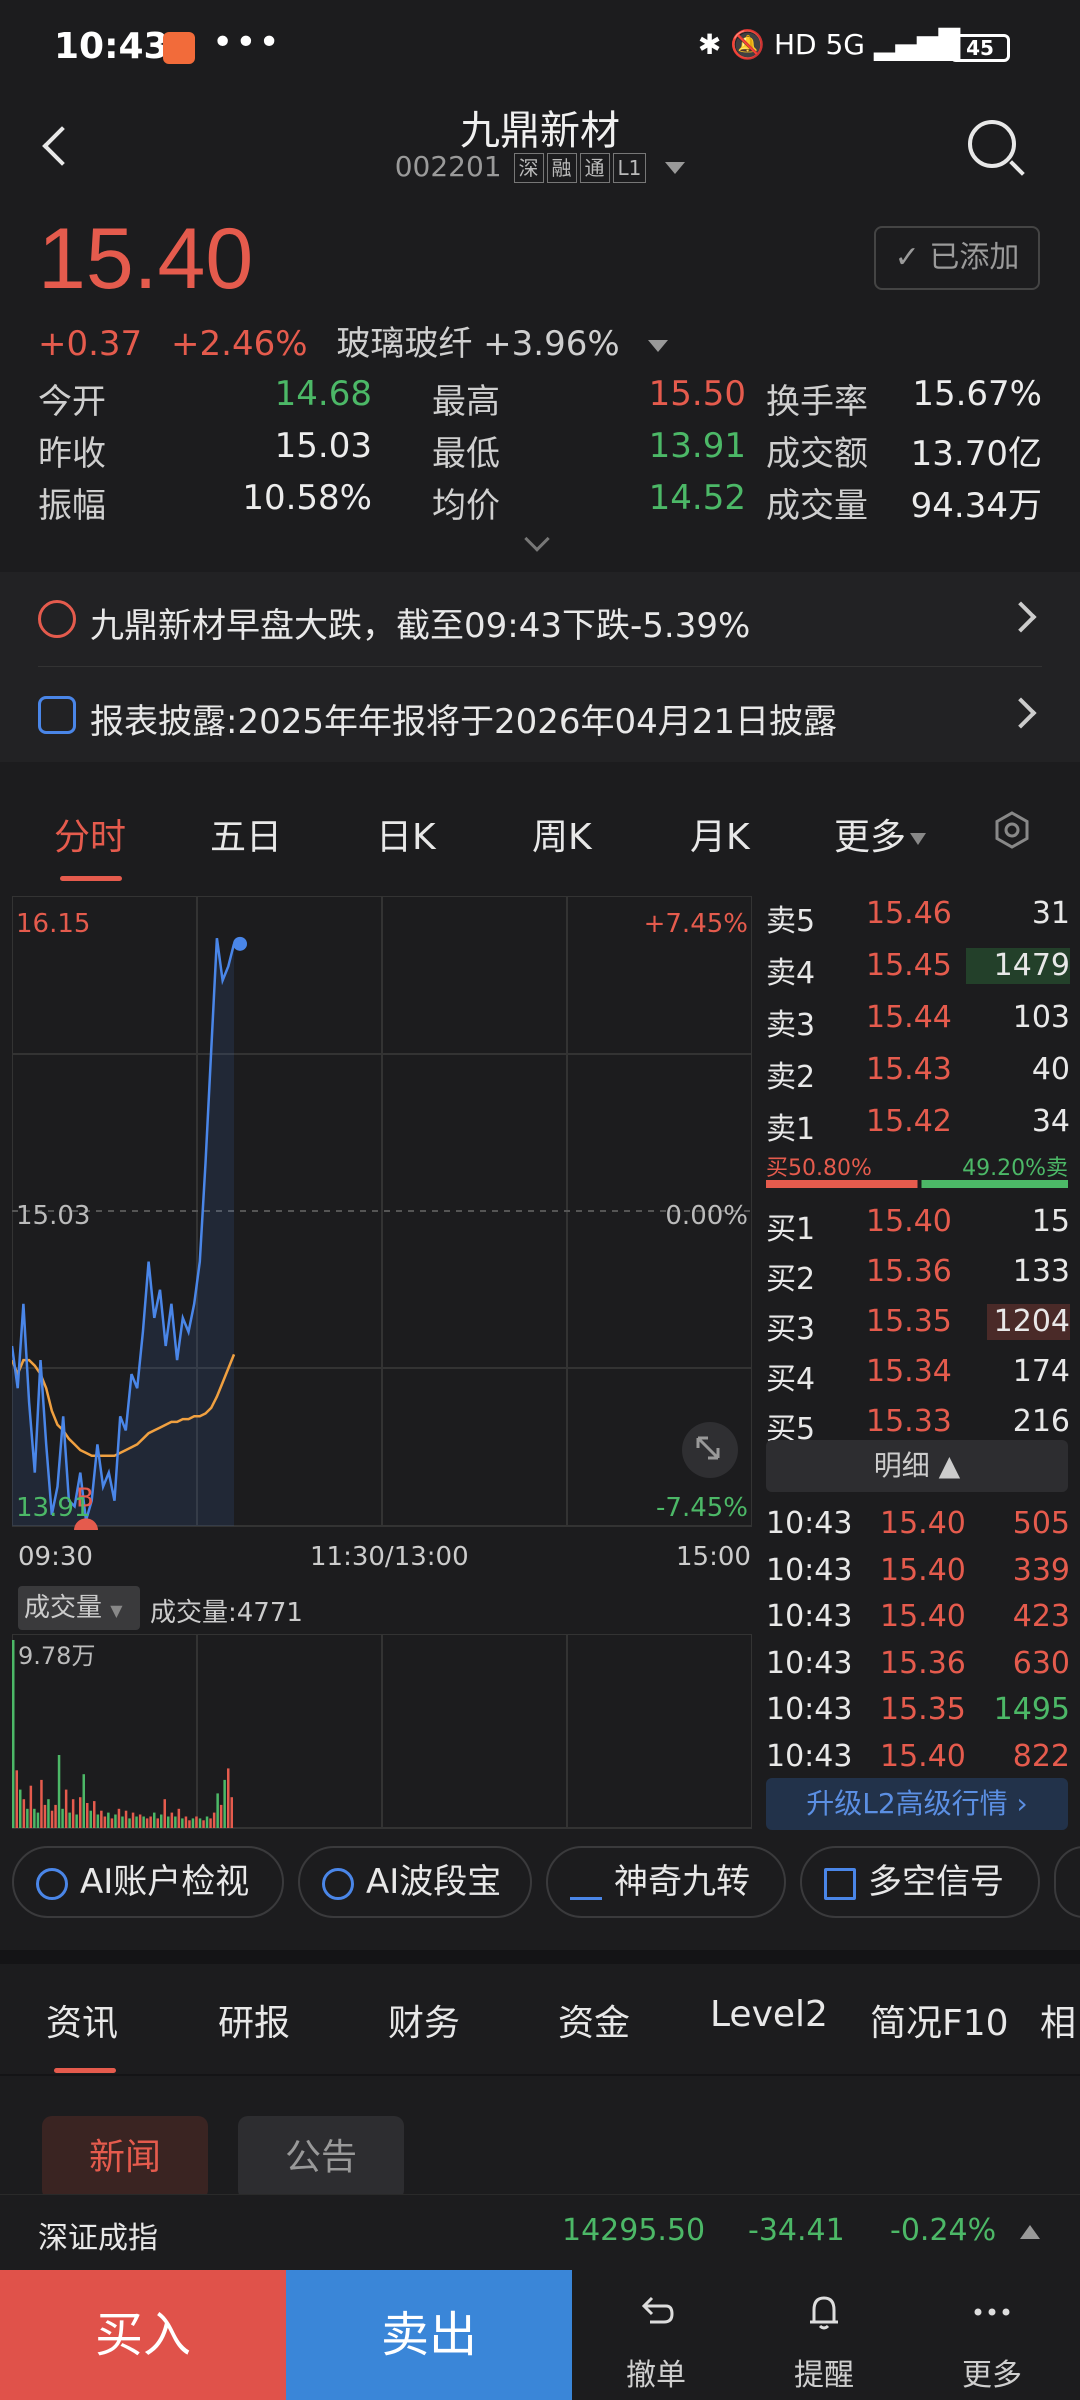 This screenshot has width=1080, height=2400. I want to click on ask-row: 卖1 15.42 34, so click(917, 1122).